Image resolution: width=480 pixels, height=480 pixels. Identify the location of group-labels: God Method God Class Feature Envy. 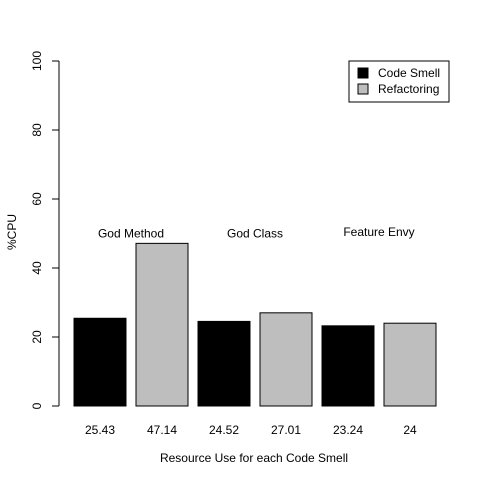
(256, 233).